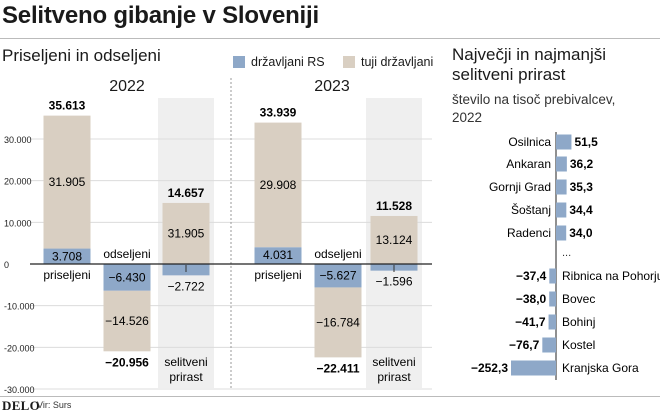 This screenshot has width=660, height=414. Describe the element at coordinates (393, 282) in the screenshot. I see `label-net-citizens-2023: −1.596` at that location.